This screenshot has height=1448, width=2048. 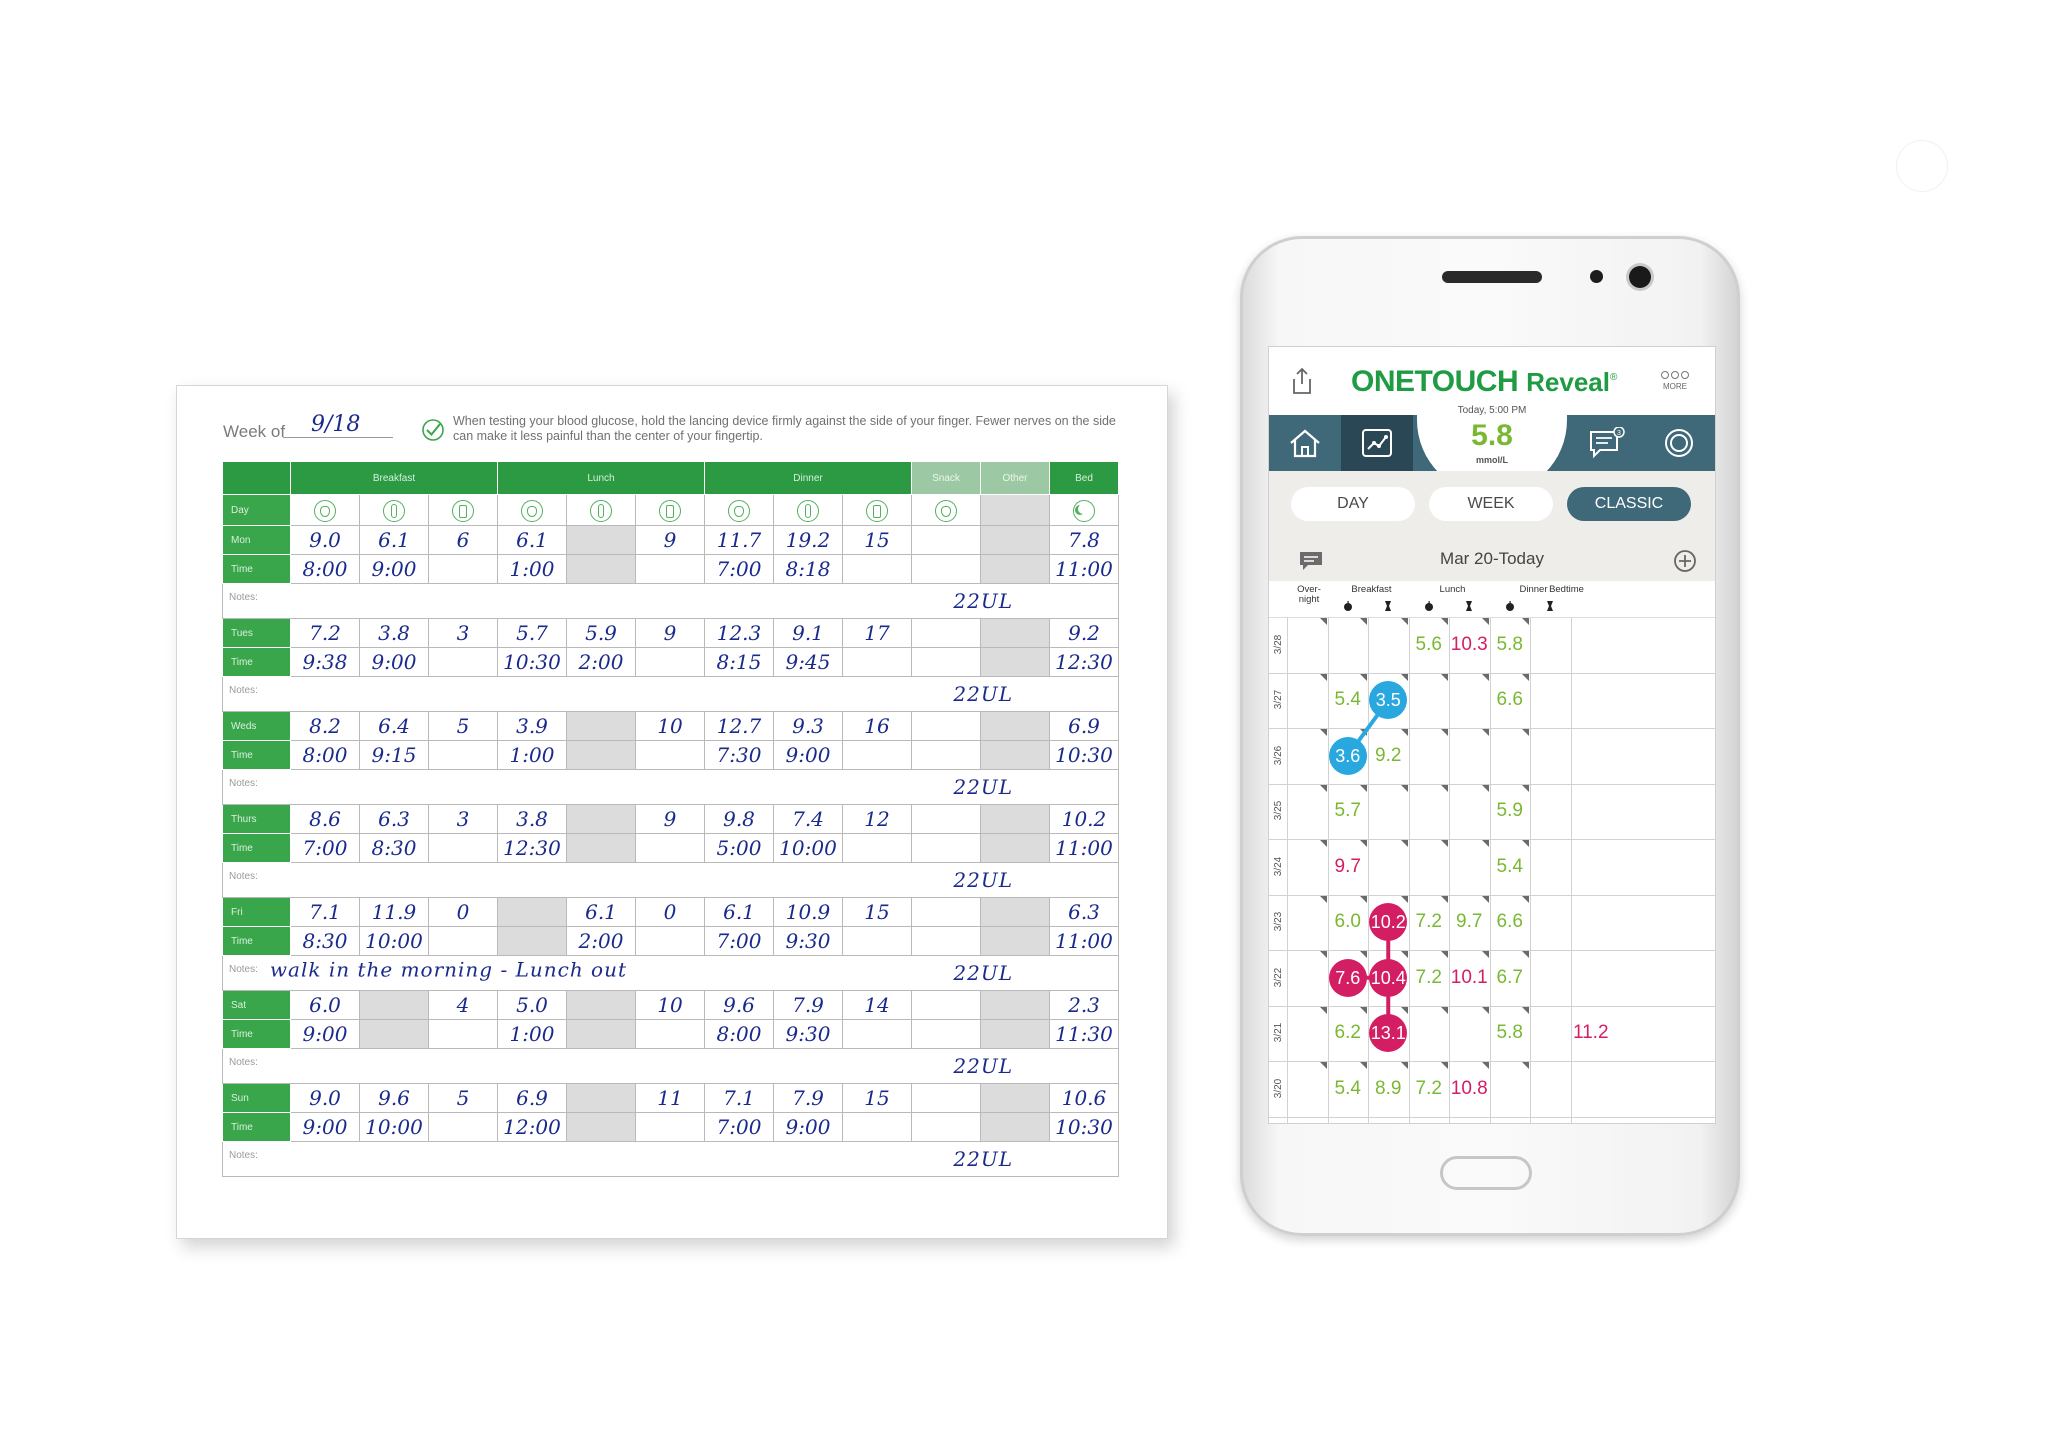 I want to click on glucose-reading: 9.2, so click(x=1388, y=755).